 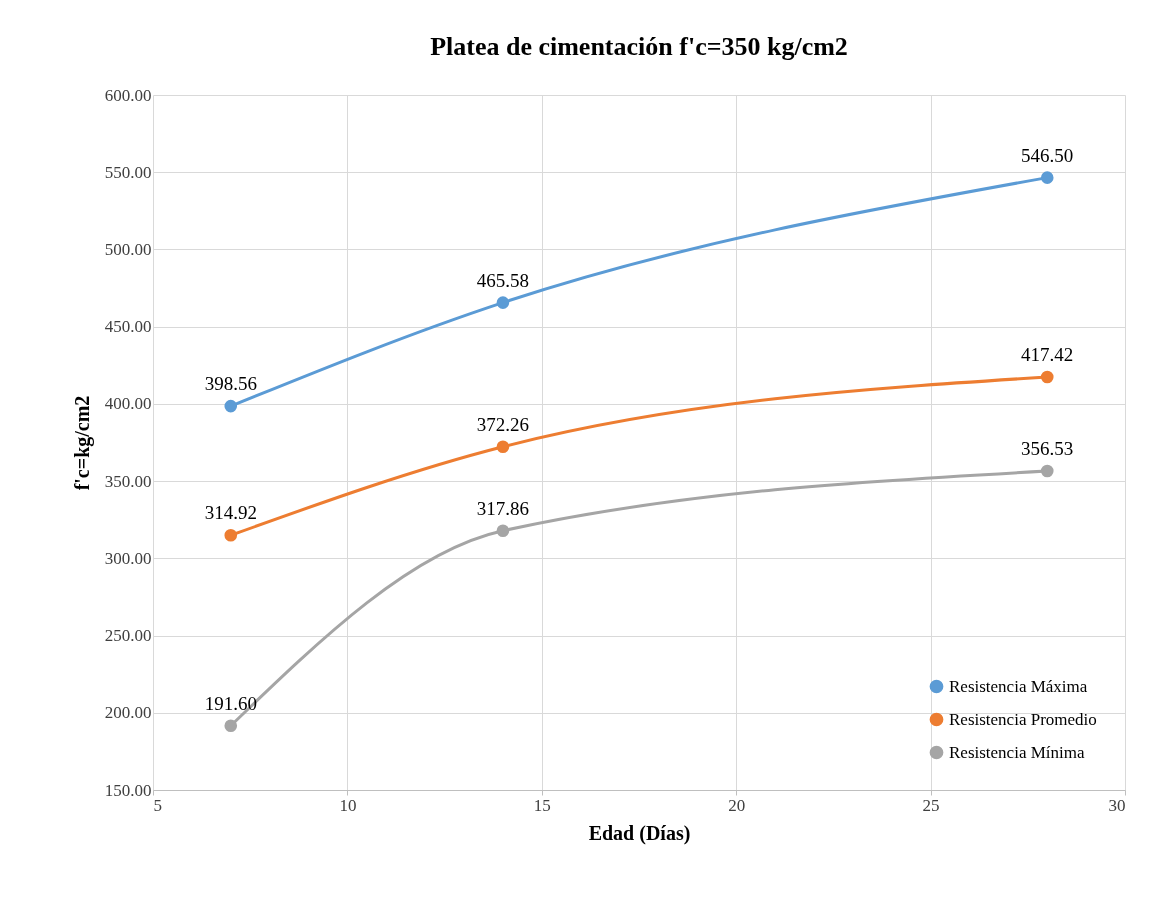 I want to click on x-tick-label: 10, so click(x=348, y=805).